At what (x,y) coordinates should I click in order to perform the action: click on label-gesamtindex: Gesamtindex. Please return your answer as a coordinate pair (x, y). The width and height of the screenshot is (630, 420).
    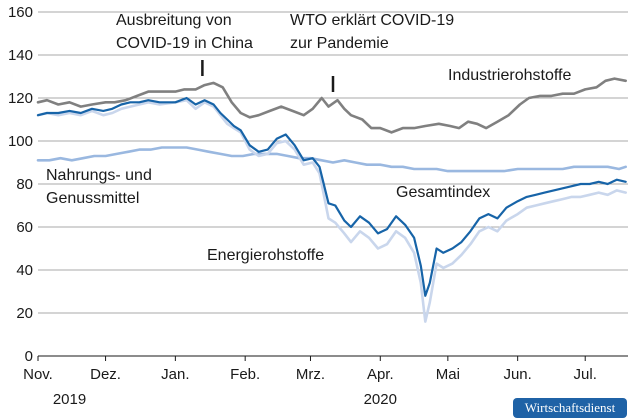
    Looking at the image, I should click on (443, 192).